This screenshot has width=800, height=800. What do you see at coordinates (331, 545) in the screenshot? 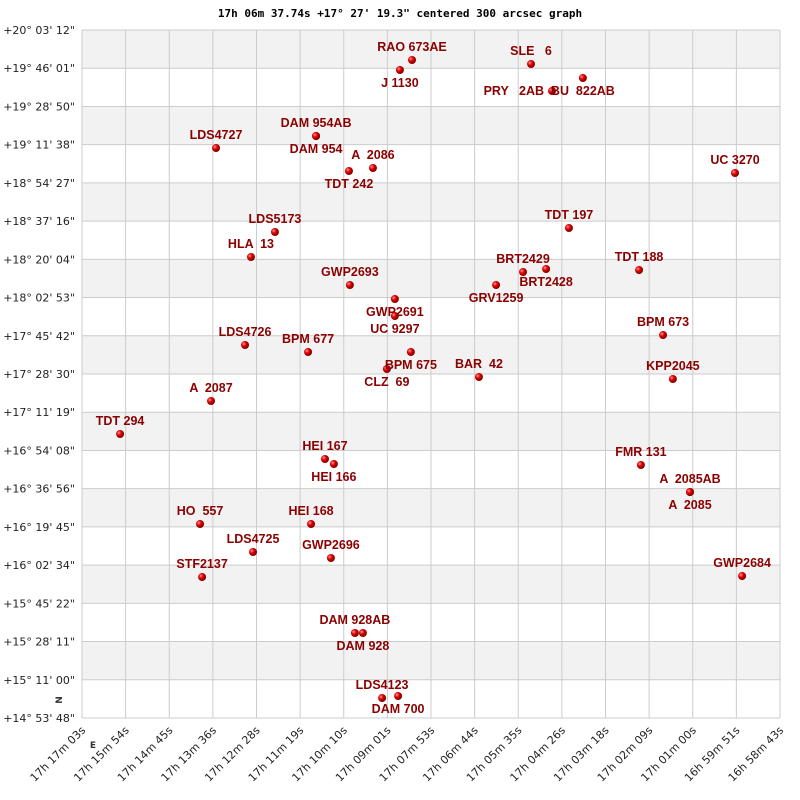
I see `star-label: GWP2696` at bounding box center [331, 545].